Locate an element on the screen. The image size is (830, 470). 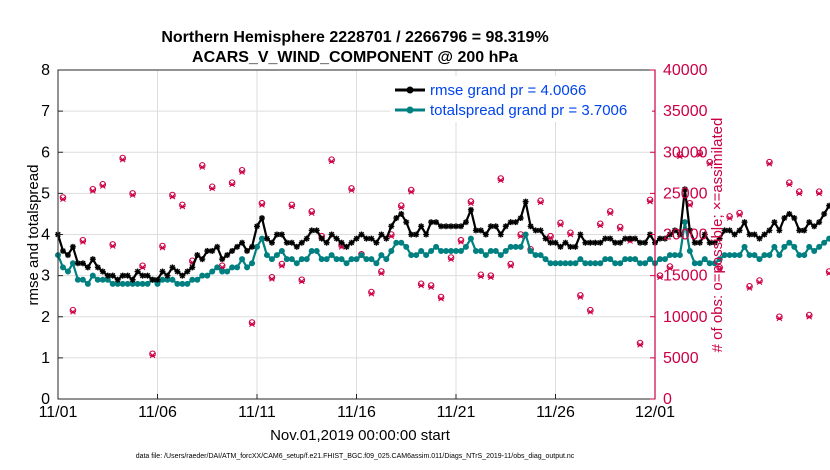
y-tick-label-left: 8 is located at coordinates (45, 70).